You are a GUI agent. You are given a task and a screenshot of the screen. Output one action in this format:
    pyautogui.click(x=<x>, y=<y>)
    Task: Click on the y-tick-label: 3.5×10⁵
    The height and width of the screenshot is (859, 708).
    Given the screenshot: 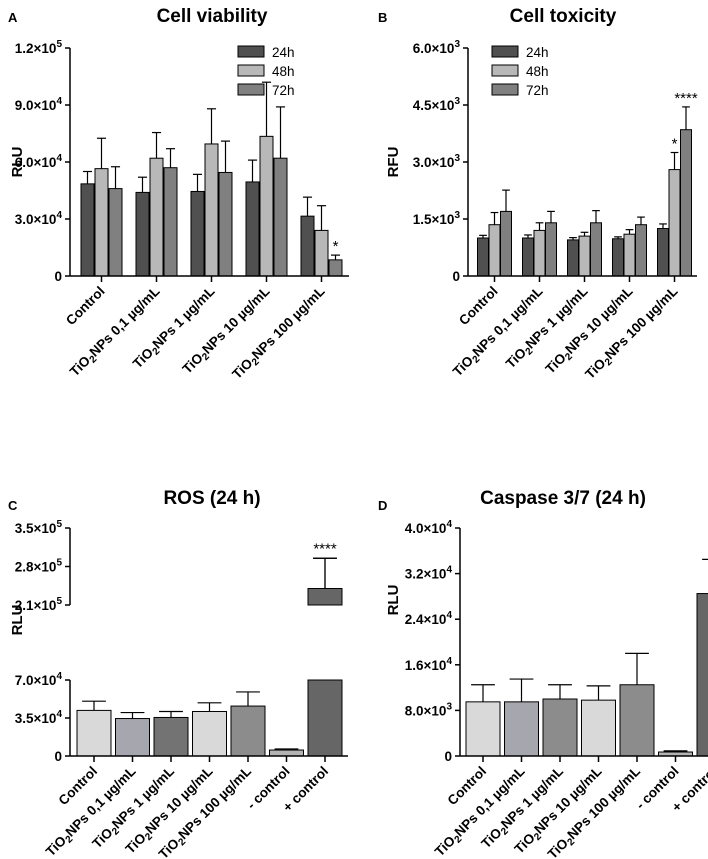 What is the action you would take?
    pyautogui.click(x=39, y=527)
    